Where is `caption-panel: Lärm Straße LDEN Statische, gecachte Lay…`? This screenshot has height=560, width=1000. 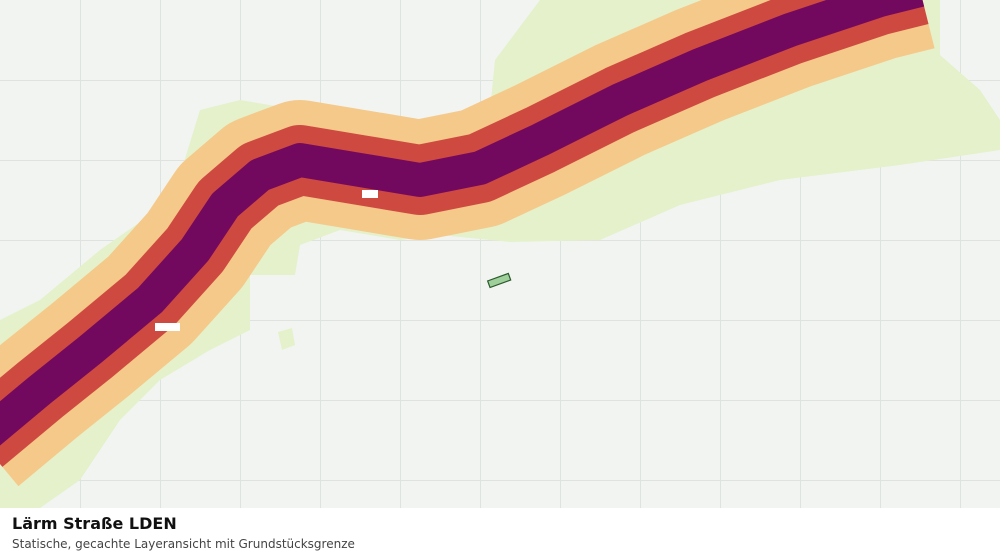
caption-panel: Lärm Straße LDEN Statische, gecachte Lay… is located at coordinates (500, 534).